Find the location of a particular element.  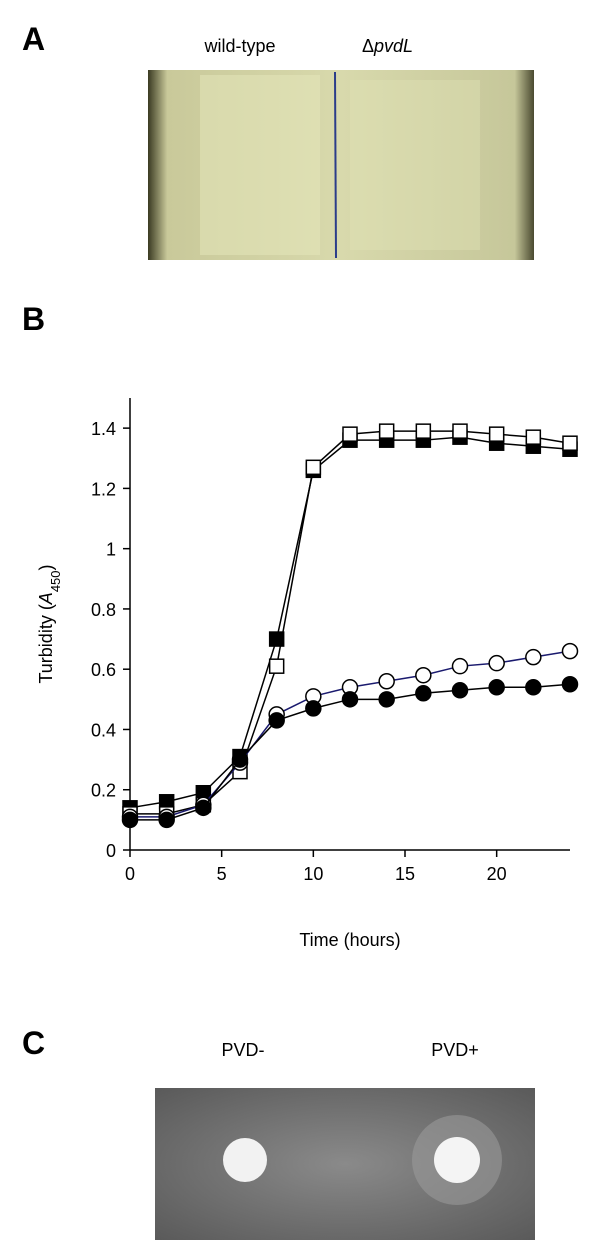

x-tick-label: 15 is located at coordinates (405, 874).